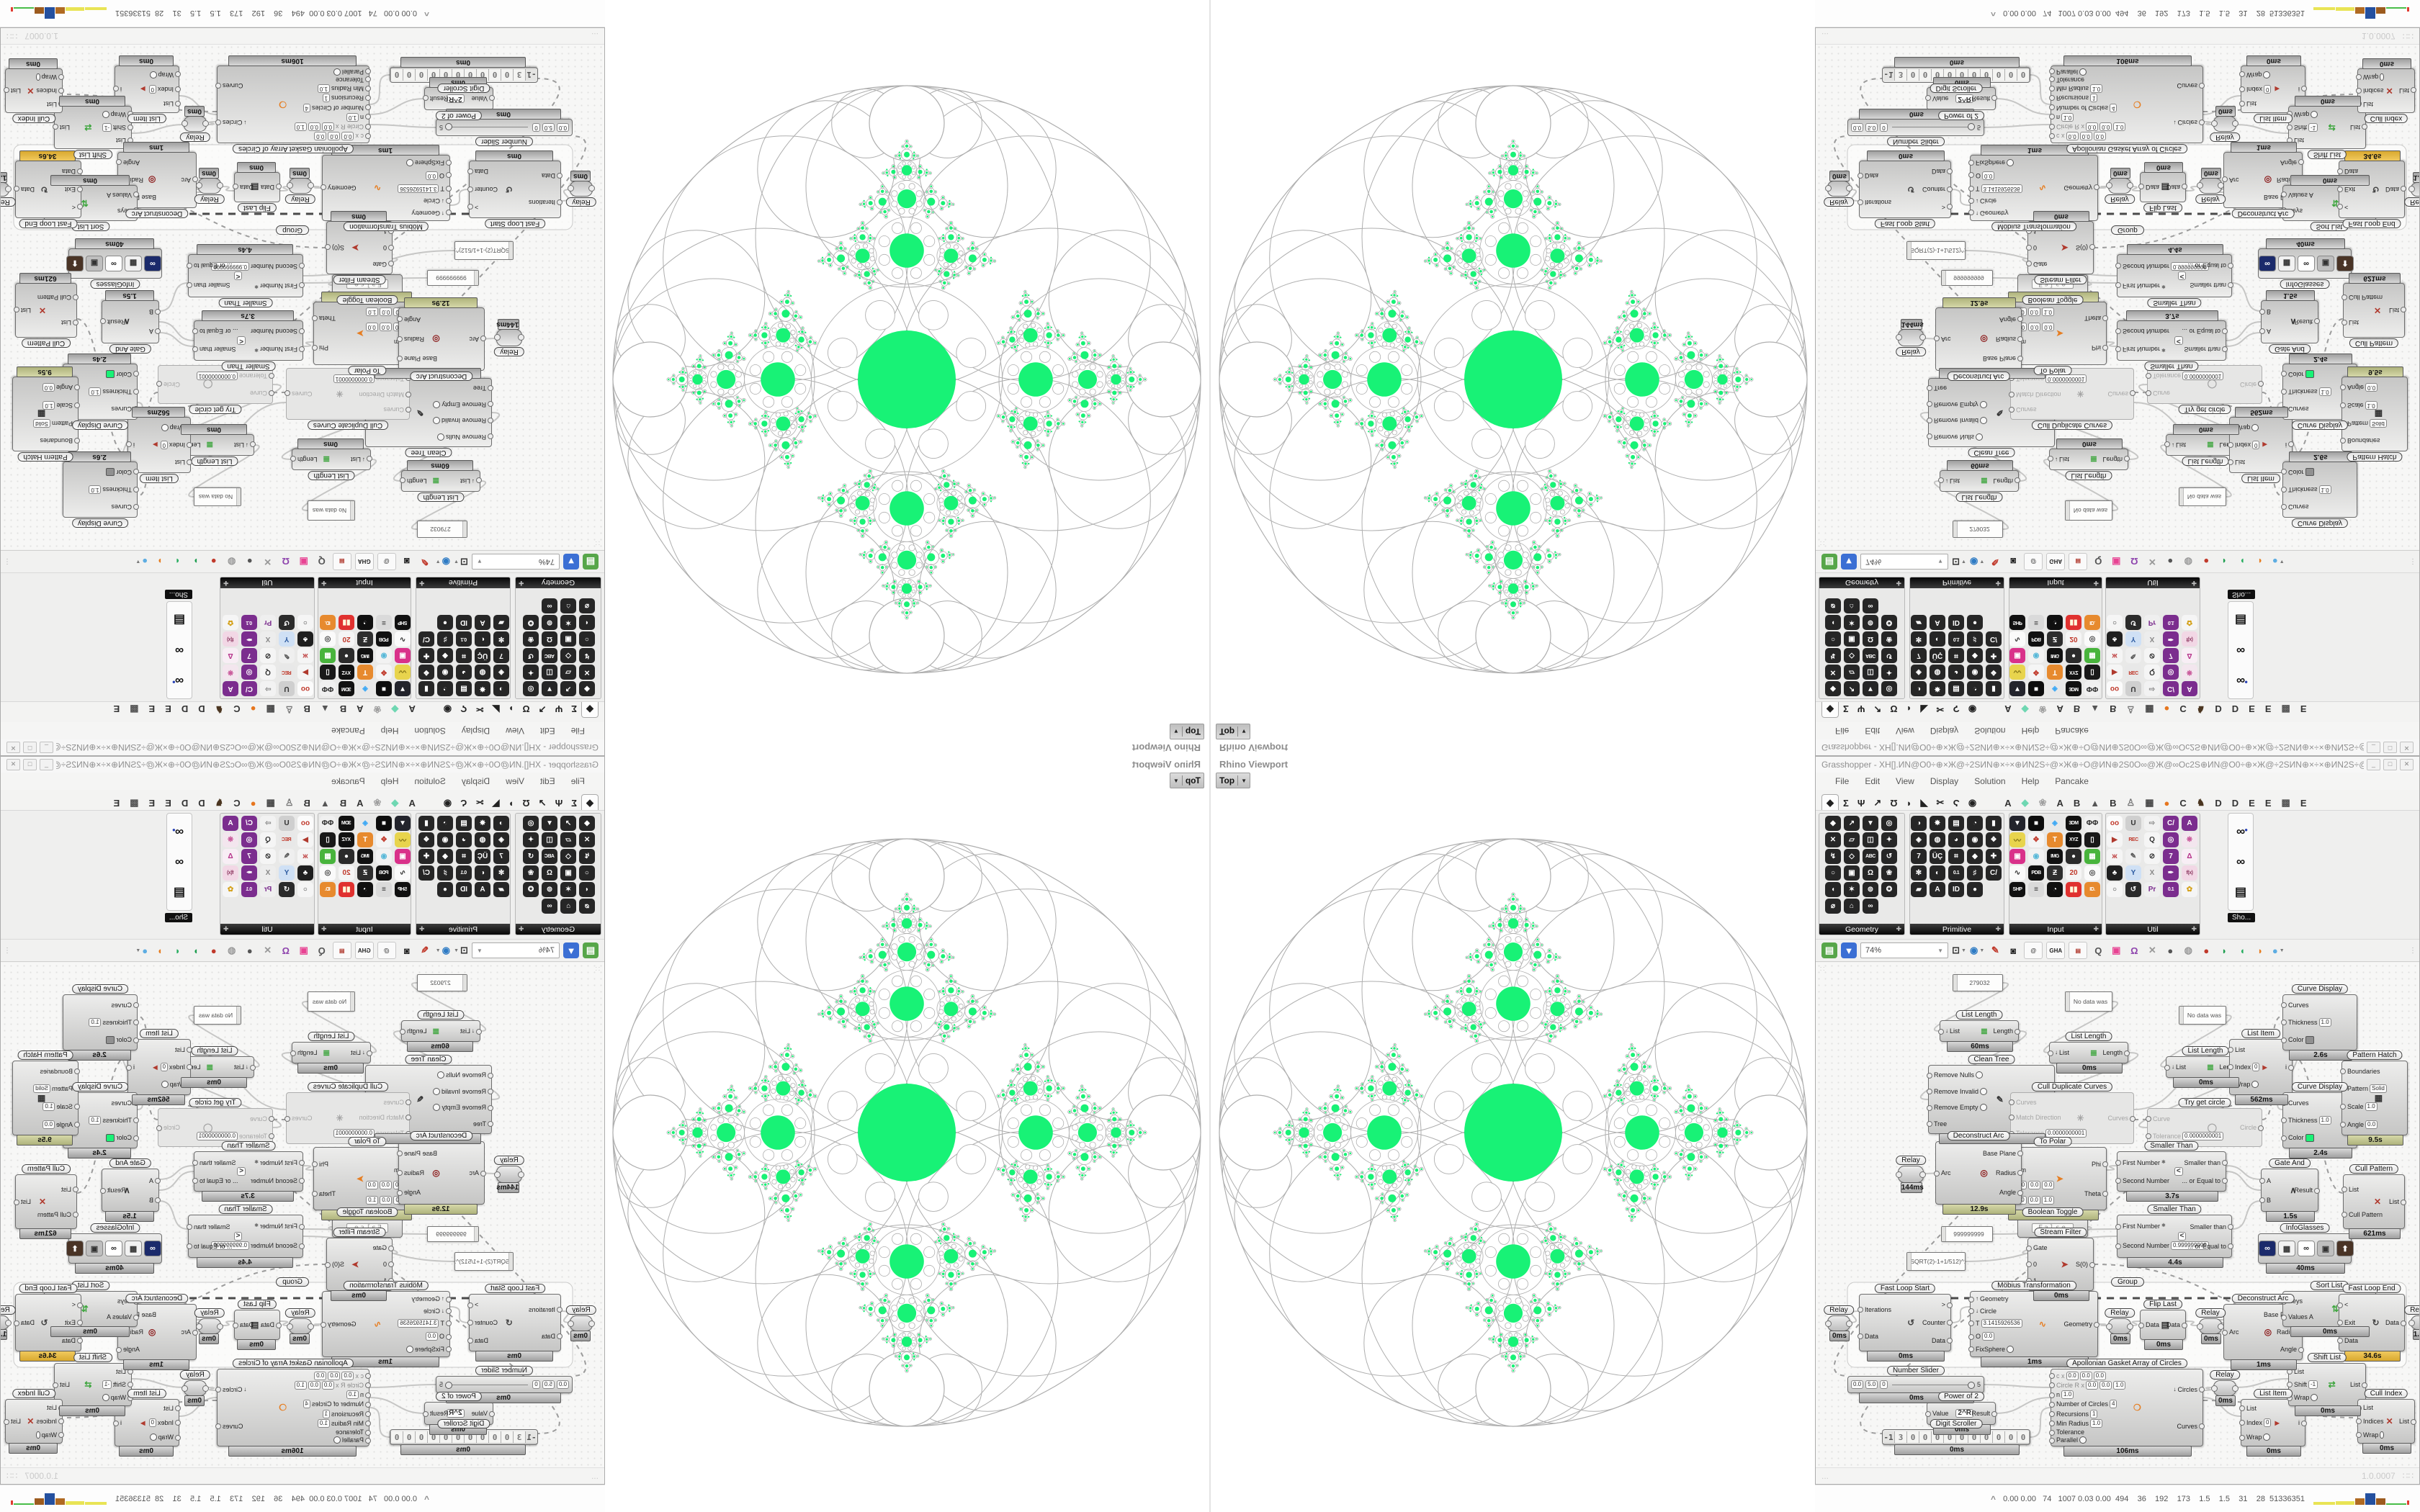 The image size is (2420, 1512). Describe the element at coordinates (2285, 802) in the screenshot. I see `tab-plugin-16: ▩` at that location.